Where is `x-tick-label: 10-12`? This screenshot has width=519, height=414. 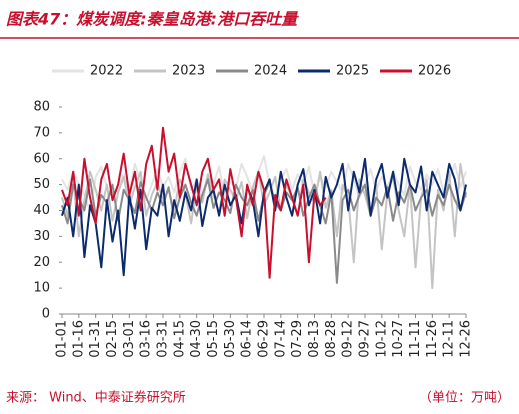
x-tick-label: 10-12 is located at coordinates (381, 339).